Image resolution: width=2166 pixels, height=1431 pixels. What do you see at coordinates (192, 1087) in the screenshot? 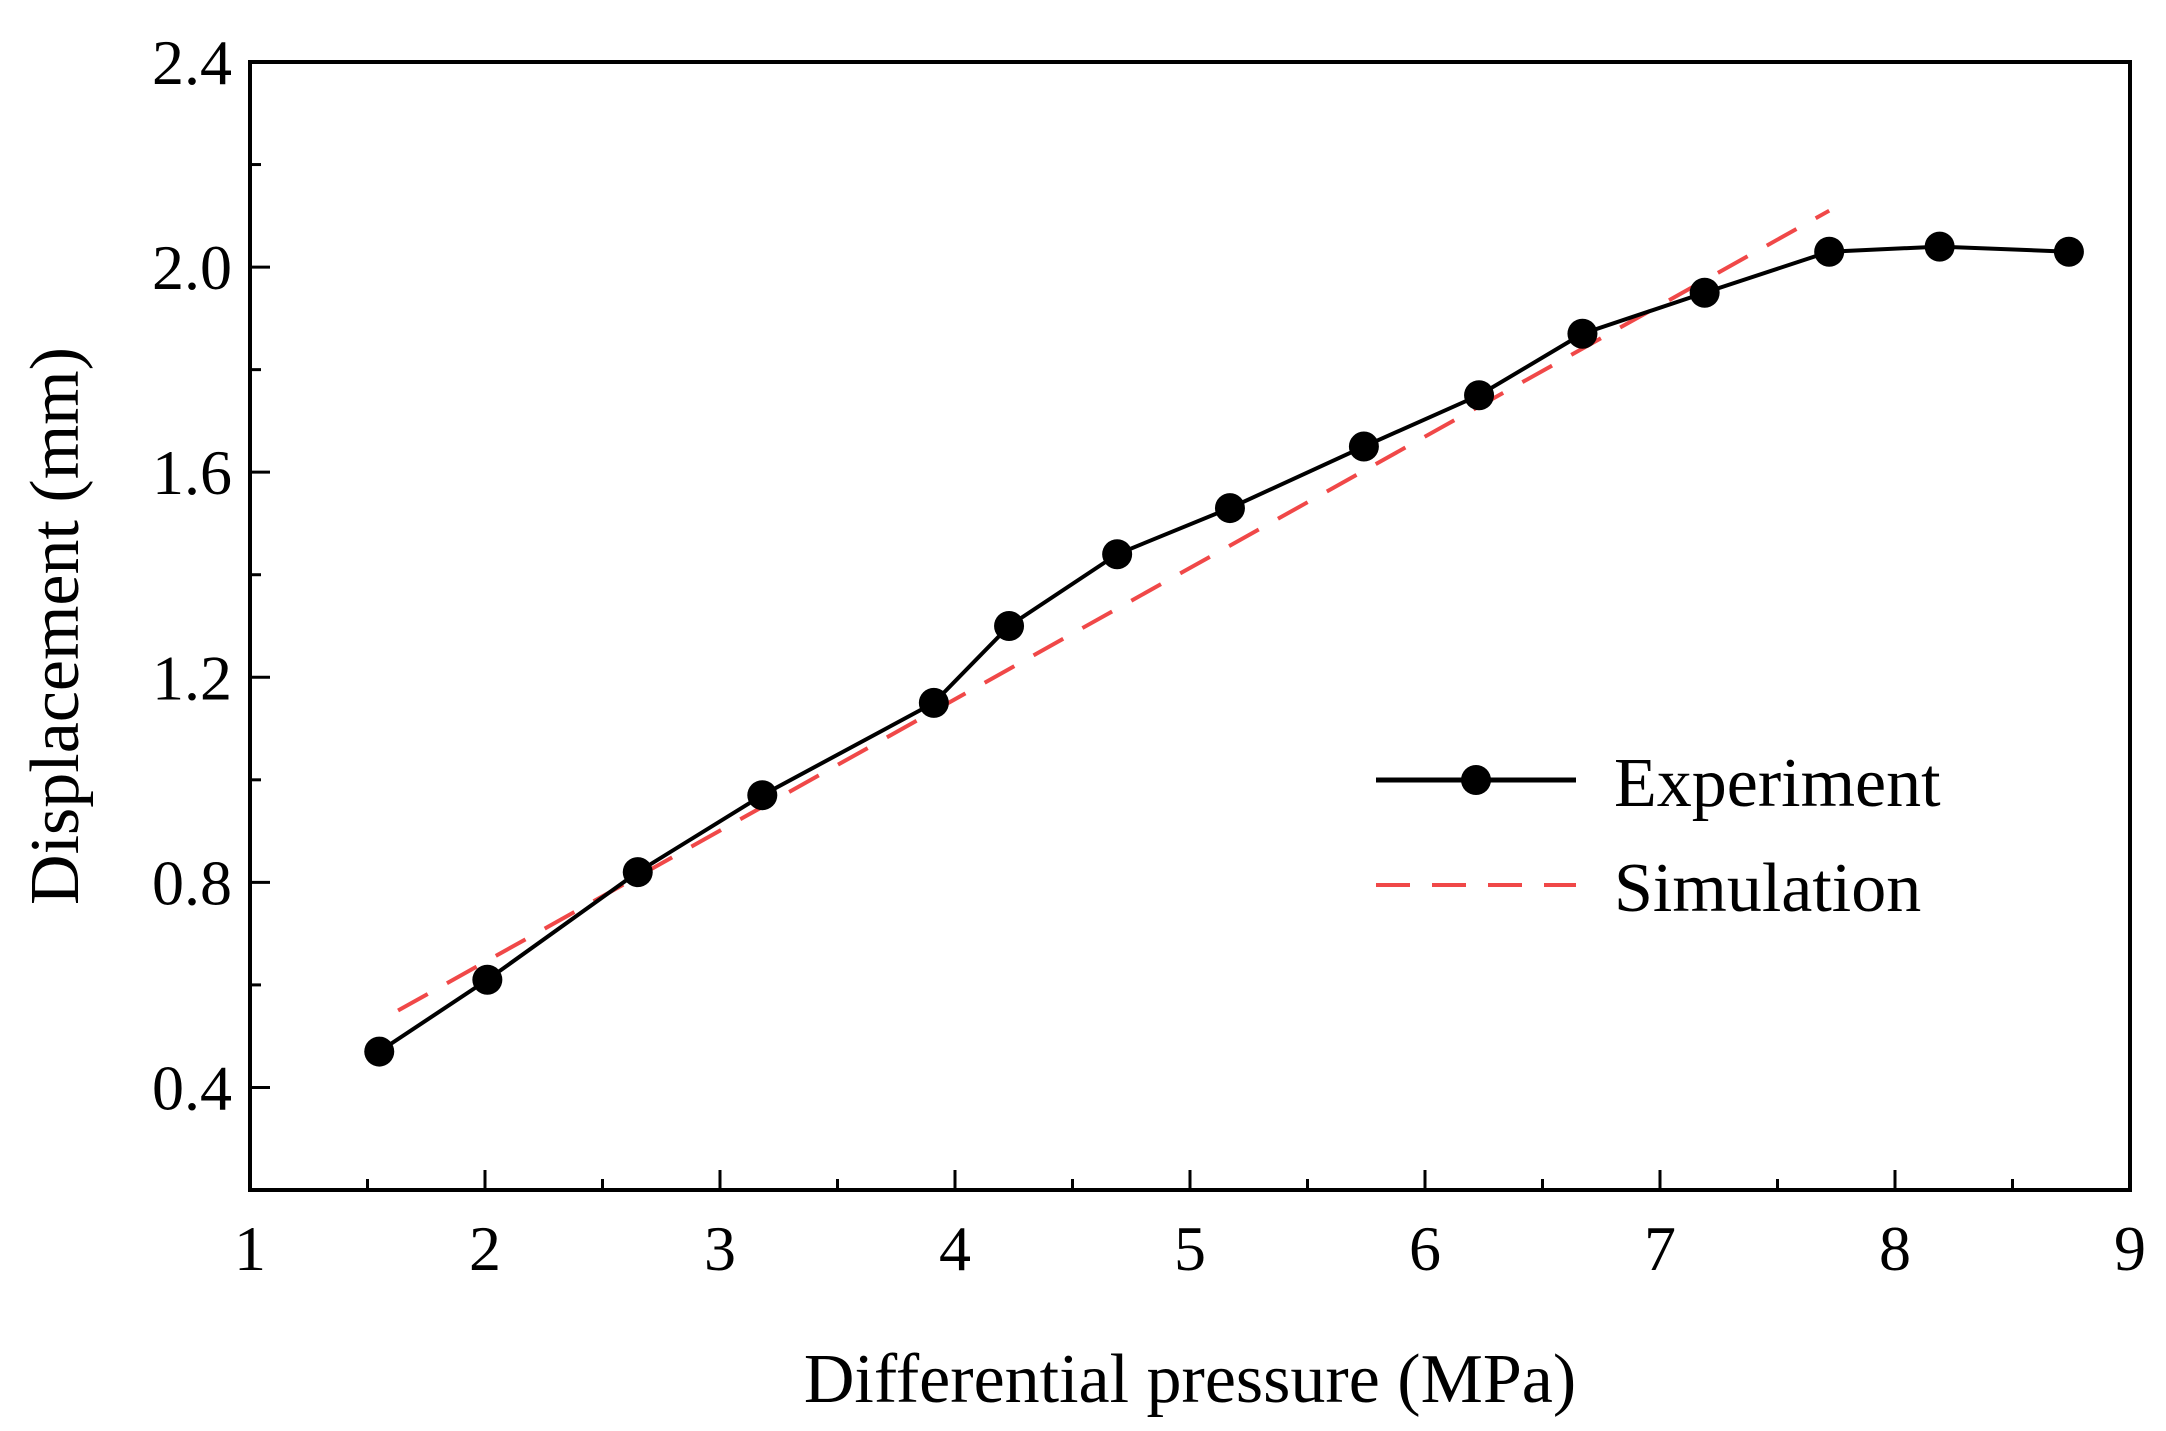
I see `y-tick-label: 0.4` at bounding box center [192, 1087].